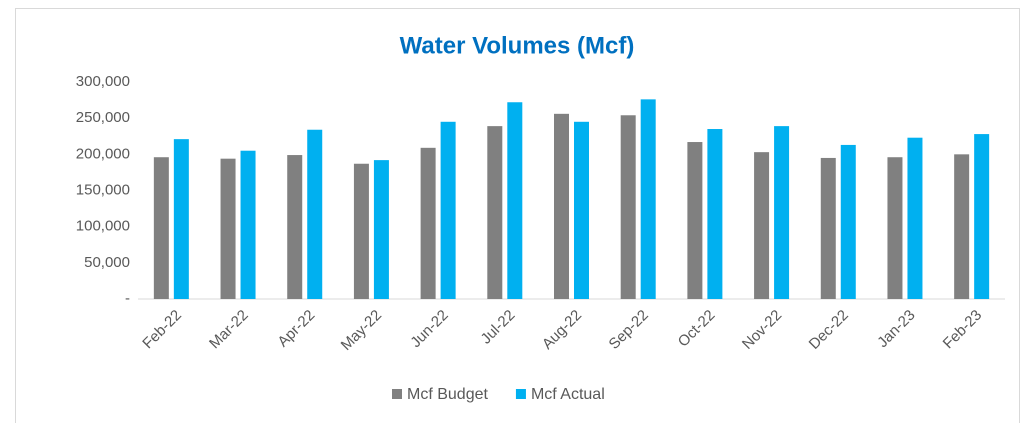 The image size is (1033, 423). I want to click on y-tick-label: 50,000, so click(107, 262).